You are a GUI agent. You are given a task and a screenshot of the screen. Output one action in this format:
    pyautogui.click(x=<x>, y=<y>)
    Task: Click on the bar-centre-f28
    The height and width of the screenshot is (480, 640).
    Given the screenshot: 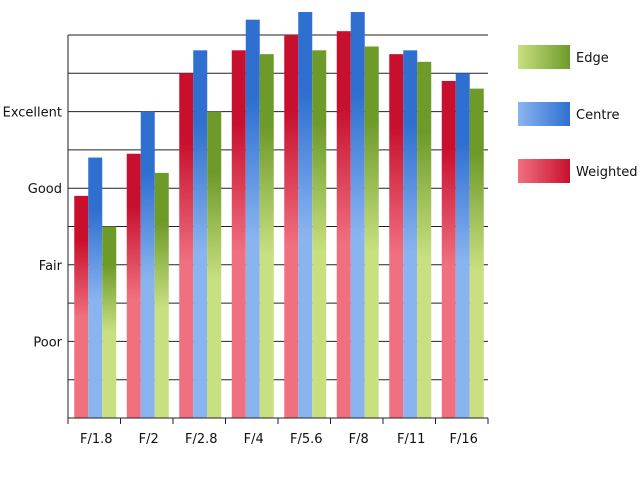 What is the action you would take?
    pyautogui.click(x=200, y=234)
    